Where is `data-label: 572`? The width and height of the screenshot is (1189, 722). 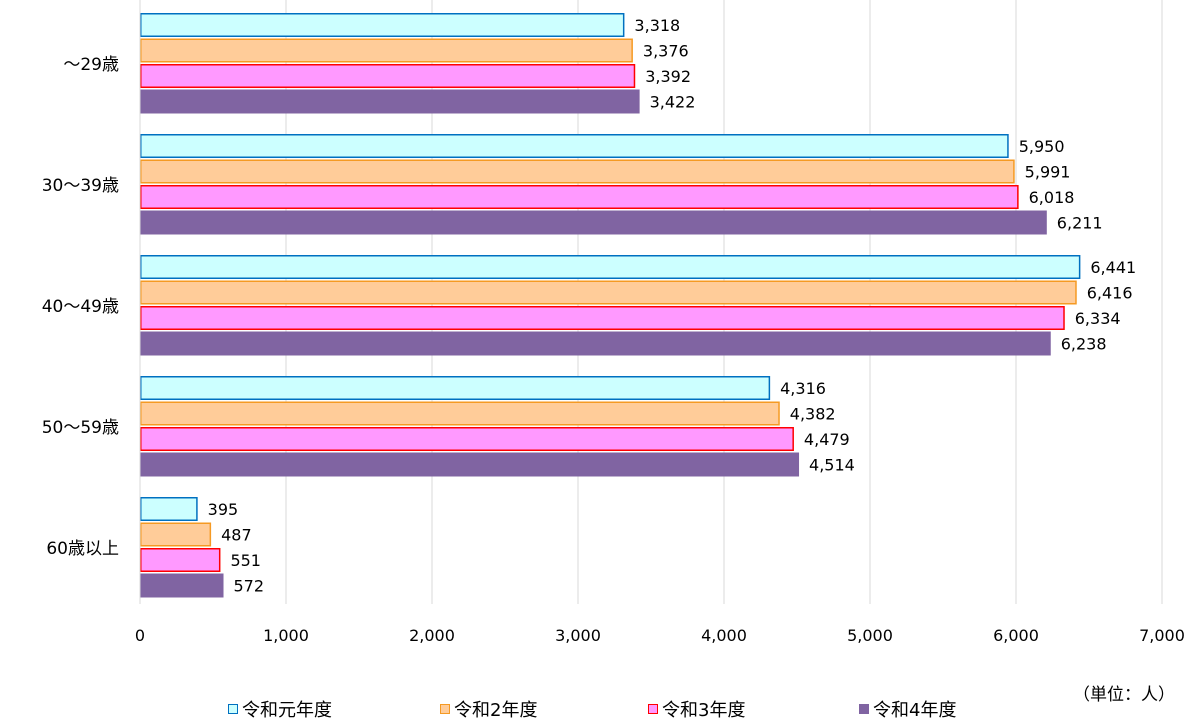 data-label: 572 is located at coordinates (249, 586).